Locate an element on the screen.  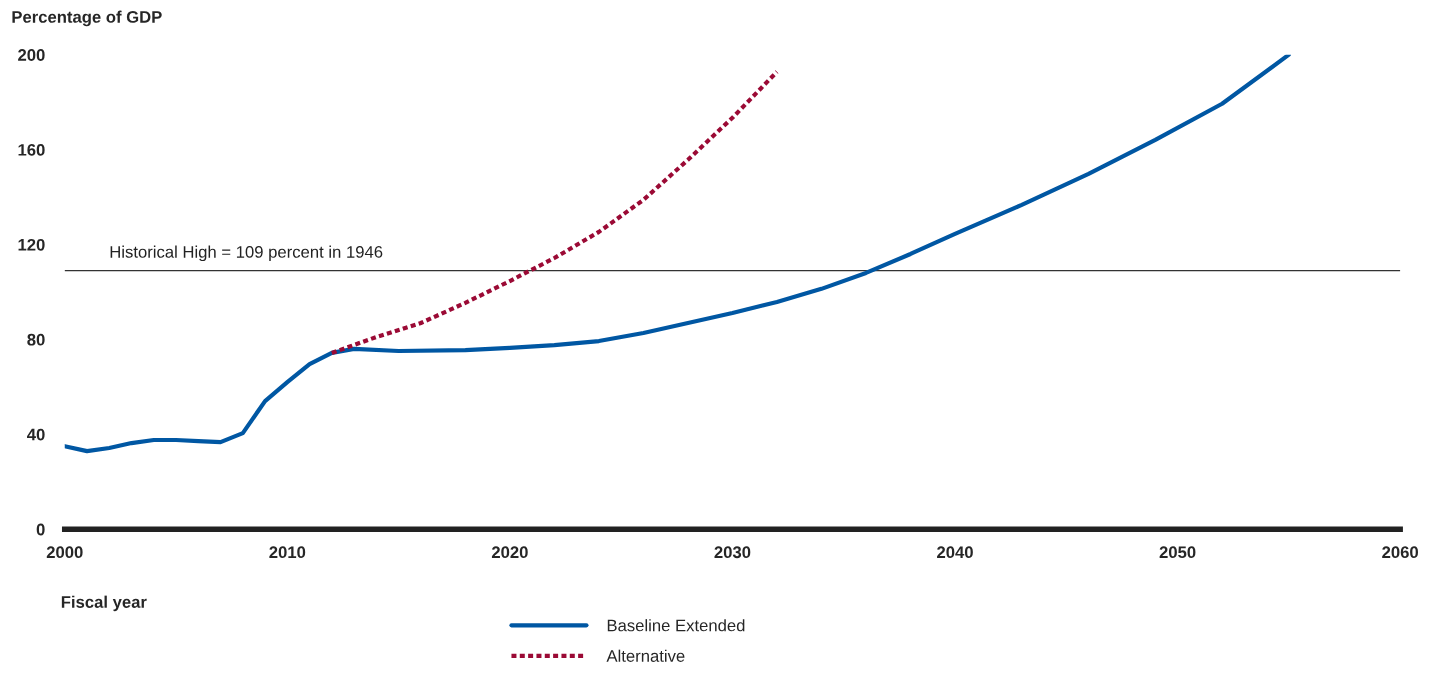
y-tick-label: 80 is located at coordinates (36, 339).